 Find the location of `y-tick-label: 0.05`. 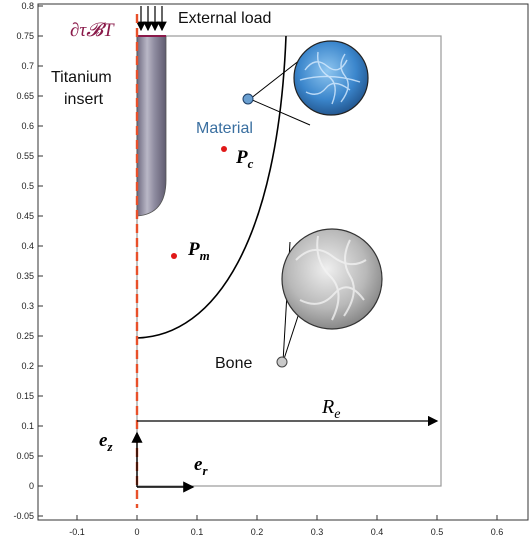

y-tick-label: 0.05 is located at coordinates (25, 456).